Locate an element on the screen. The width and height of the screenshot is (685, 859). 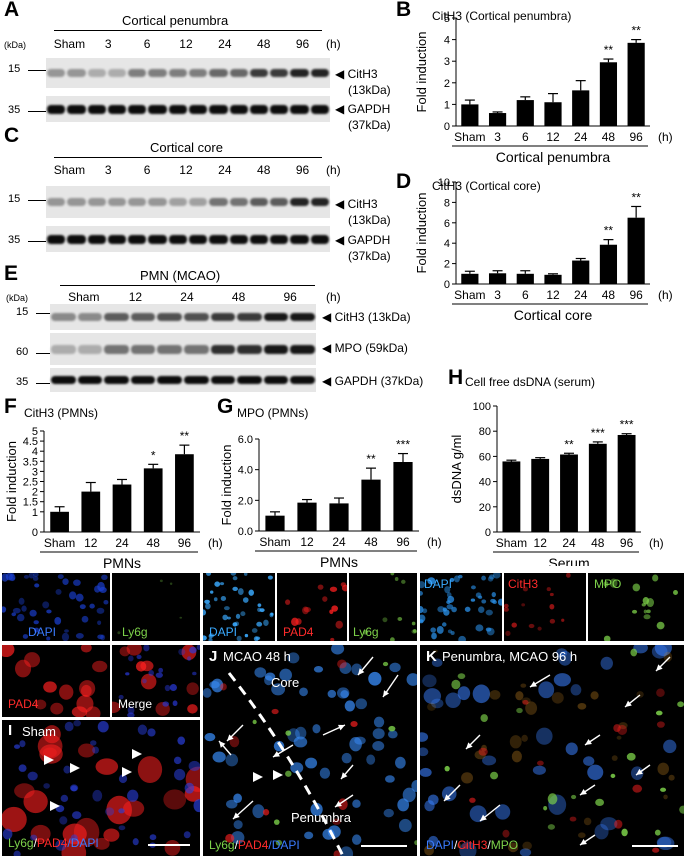
tile-i-sham-tag: Sham is located at coordinates (39, 731).